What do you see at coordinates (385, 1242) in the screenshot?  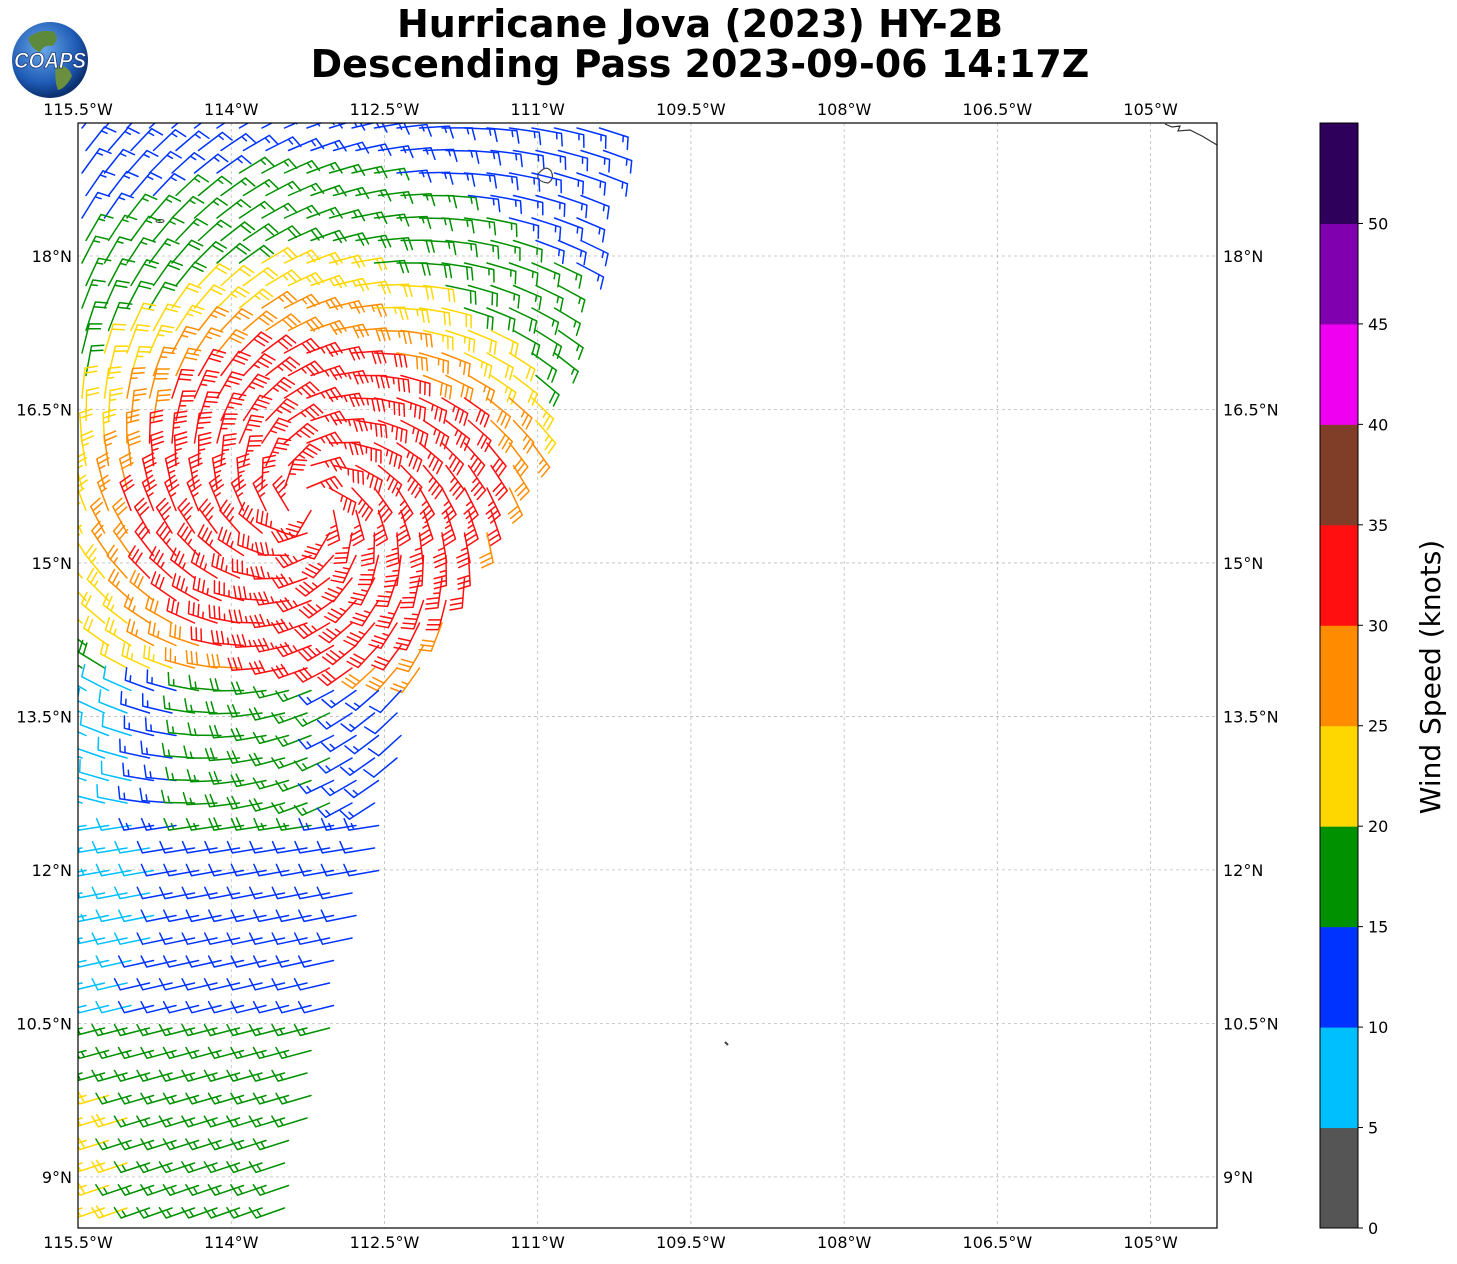 I see `lon-tick-bottom: 112.5°W` at bounding box center [385, 1242].